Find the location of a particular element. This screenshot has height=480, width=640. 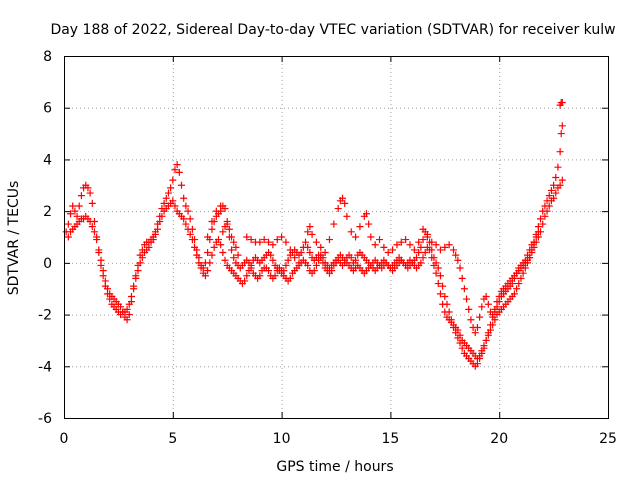

y-tick-label: 0 is located at coordinates (47, 264).